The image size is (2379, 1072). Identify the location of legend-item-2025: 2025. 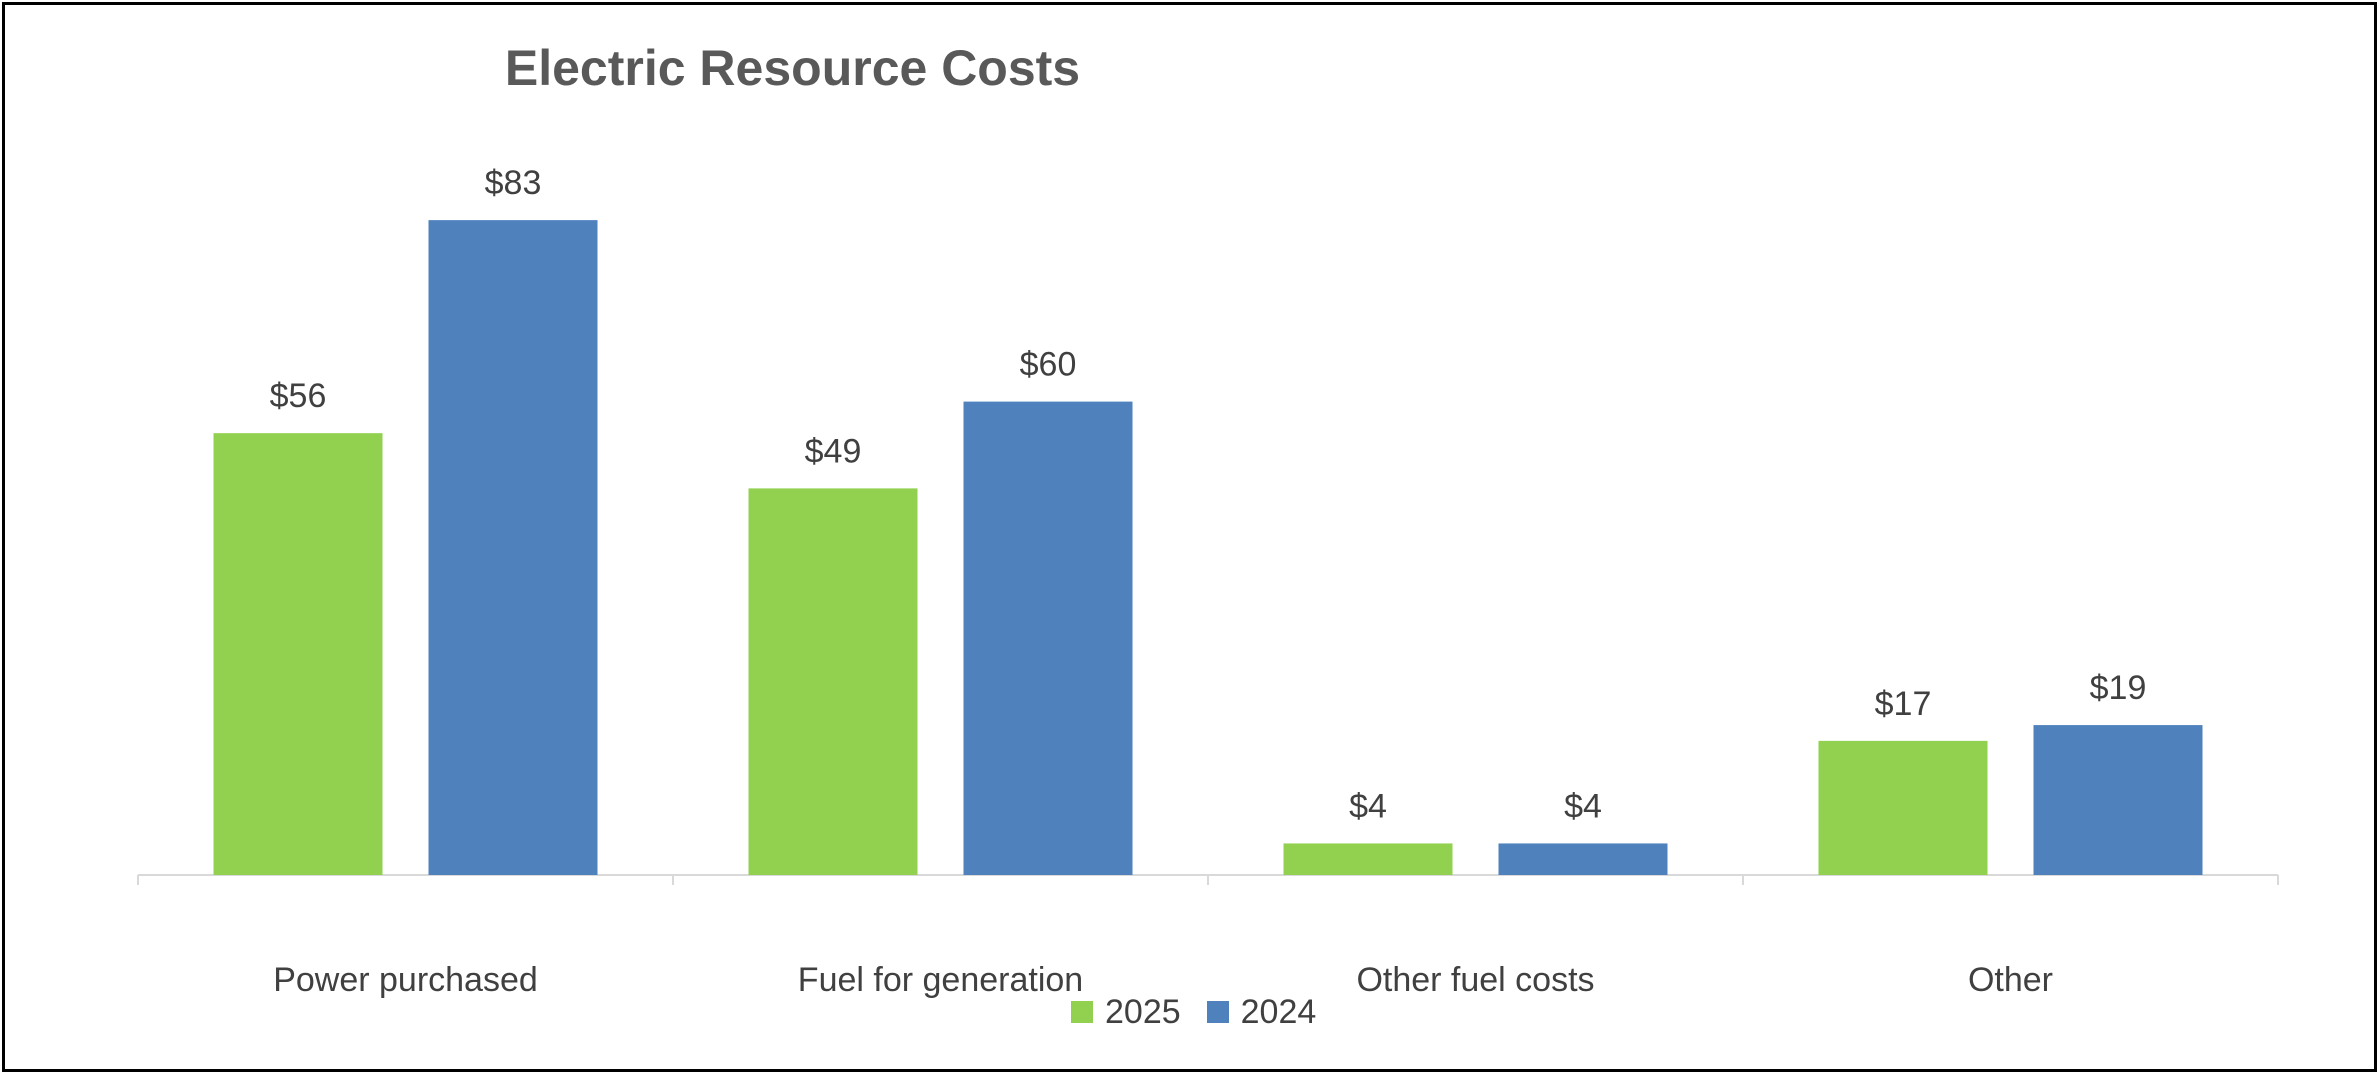
(1126, 1012).